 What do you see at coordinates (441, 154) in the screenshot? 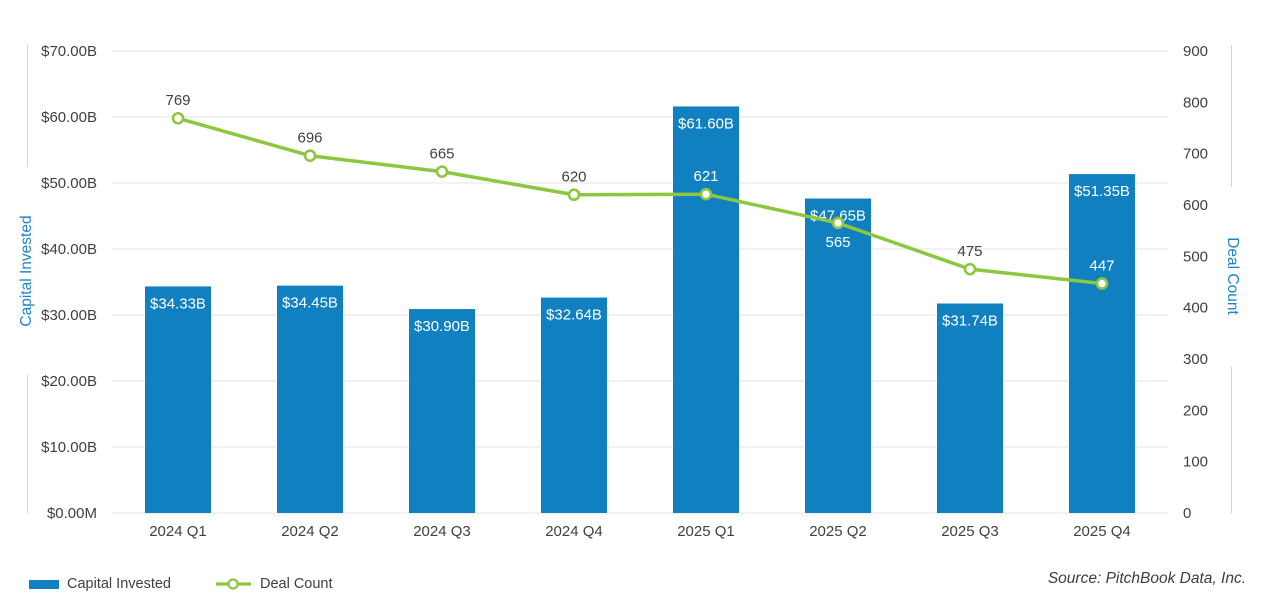
I see `deal-count-label: 665` at bounding box center [441, 154].